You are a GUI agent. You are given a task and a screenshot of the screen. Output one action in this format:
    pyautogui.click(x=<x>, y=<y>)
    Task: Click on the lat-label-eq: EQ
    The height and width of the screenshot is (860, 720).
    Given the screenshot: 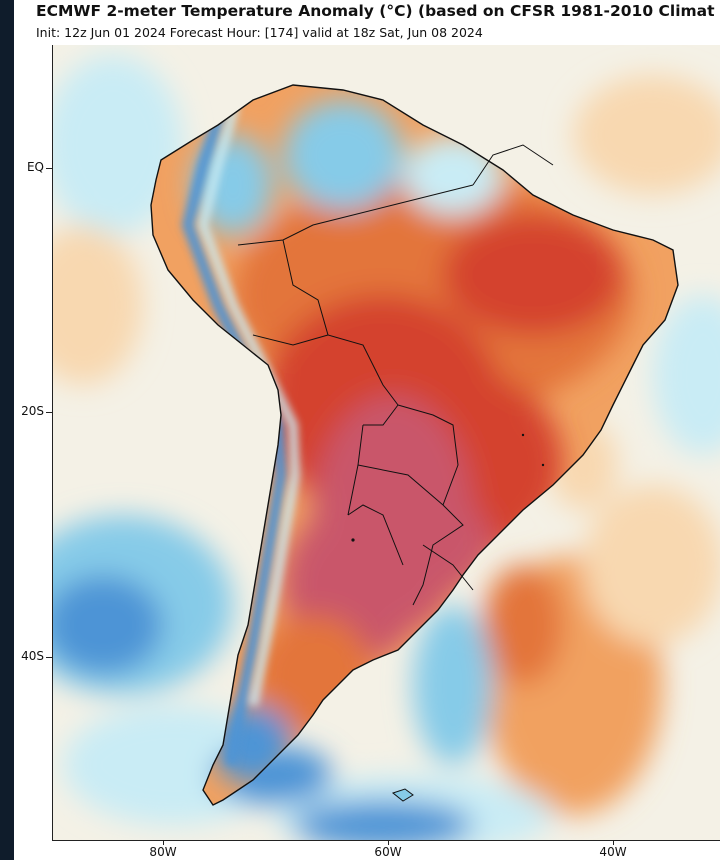 What is the action you would take?
    pyautogui.click(x=35, y=167)
    